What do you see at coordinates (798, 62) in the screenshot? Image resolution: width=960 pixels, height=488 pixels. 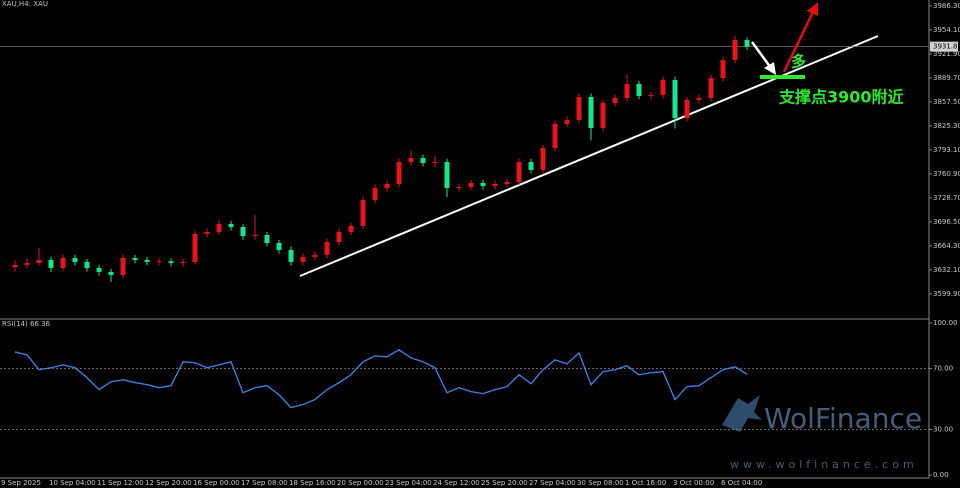 I see `annotation-long: 多` at bounding box center [798, 62].